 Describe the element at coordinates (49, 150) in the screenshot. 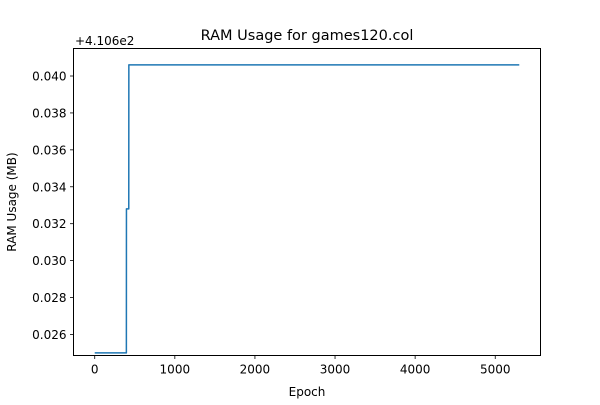

I see `y-tick-label: 0.036` at that location.